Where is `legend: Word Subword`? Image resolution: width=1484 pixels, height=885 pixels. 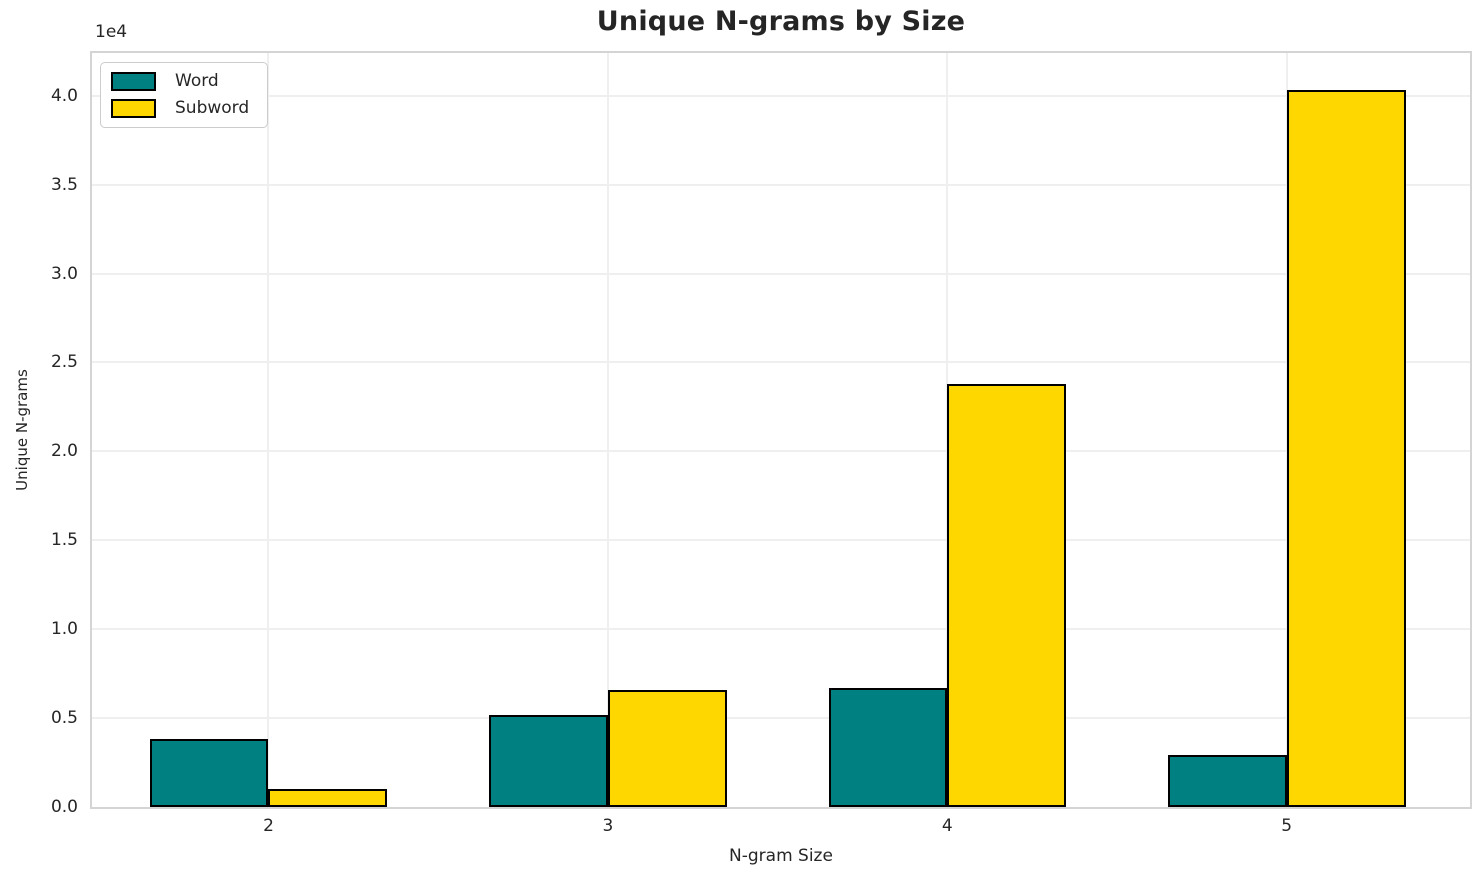
legend: Word Subword is located at coordinates (184, 95).